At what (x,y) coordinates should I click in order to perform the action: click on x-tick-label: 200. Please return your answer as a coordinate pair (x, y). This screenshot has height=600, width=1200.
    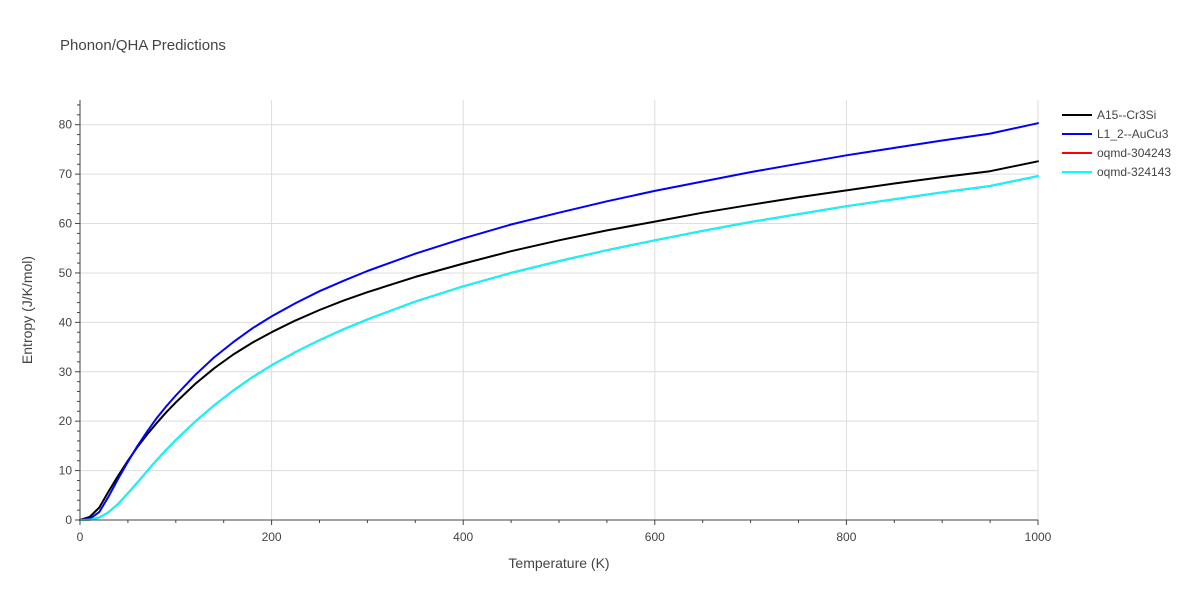
    Looking at the image, I should click on (272, 537).